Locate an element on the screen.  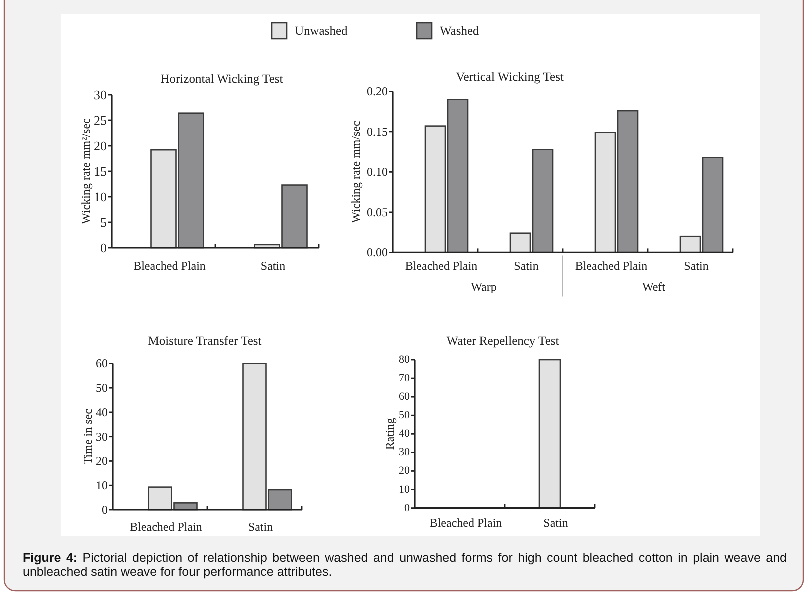
caption: Figure 4: Pictorial depiction of relationship between washed and unwashed forms for high count bleached cotton in plain weave and unbleached satin weave for four performance attributes. is located at coordinates (405, 565).